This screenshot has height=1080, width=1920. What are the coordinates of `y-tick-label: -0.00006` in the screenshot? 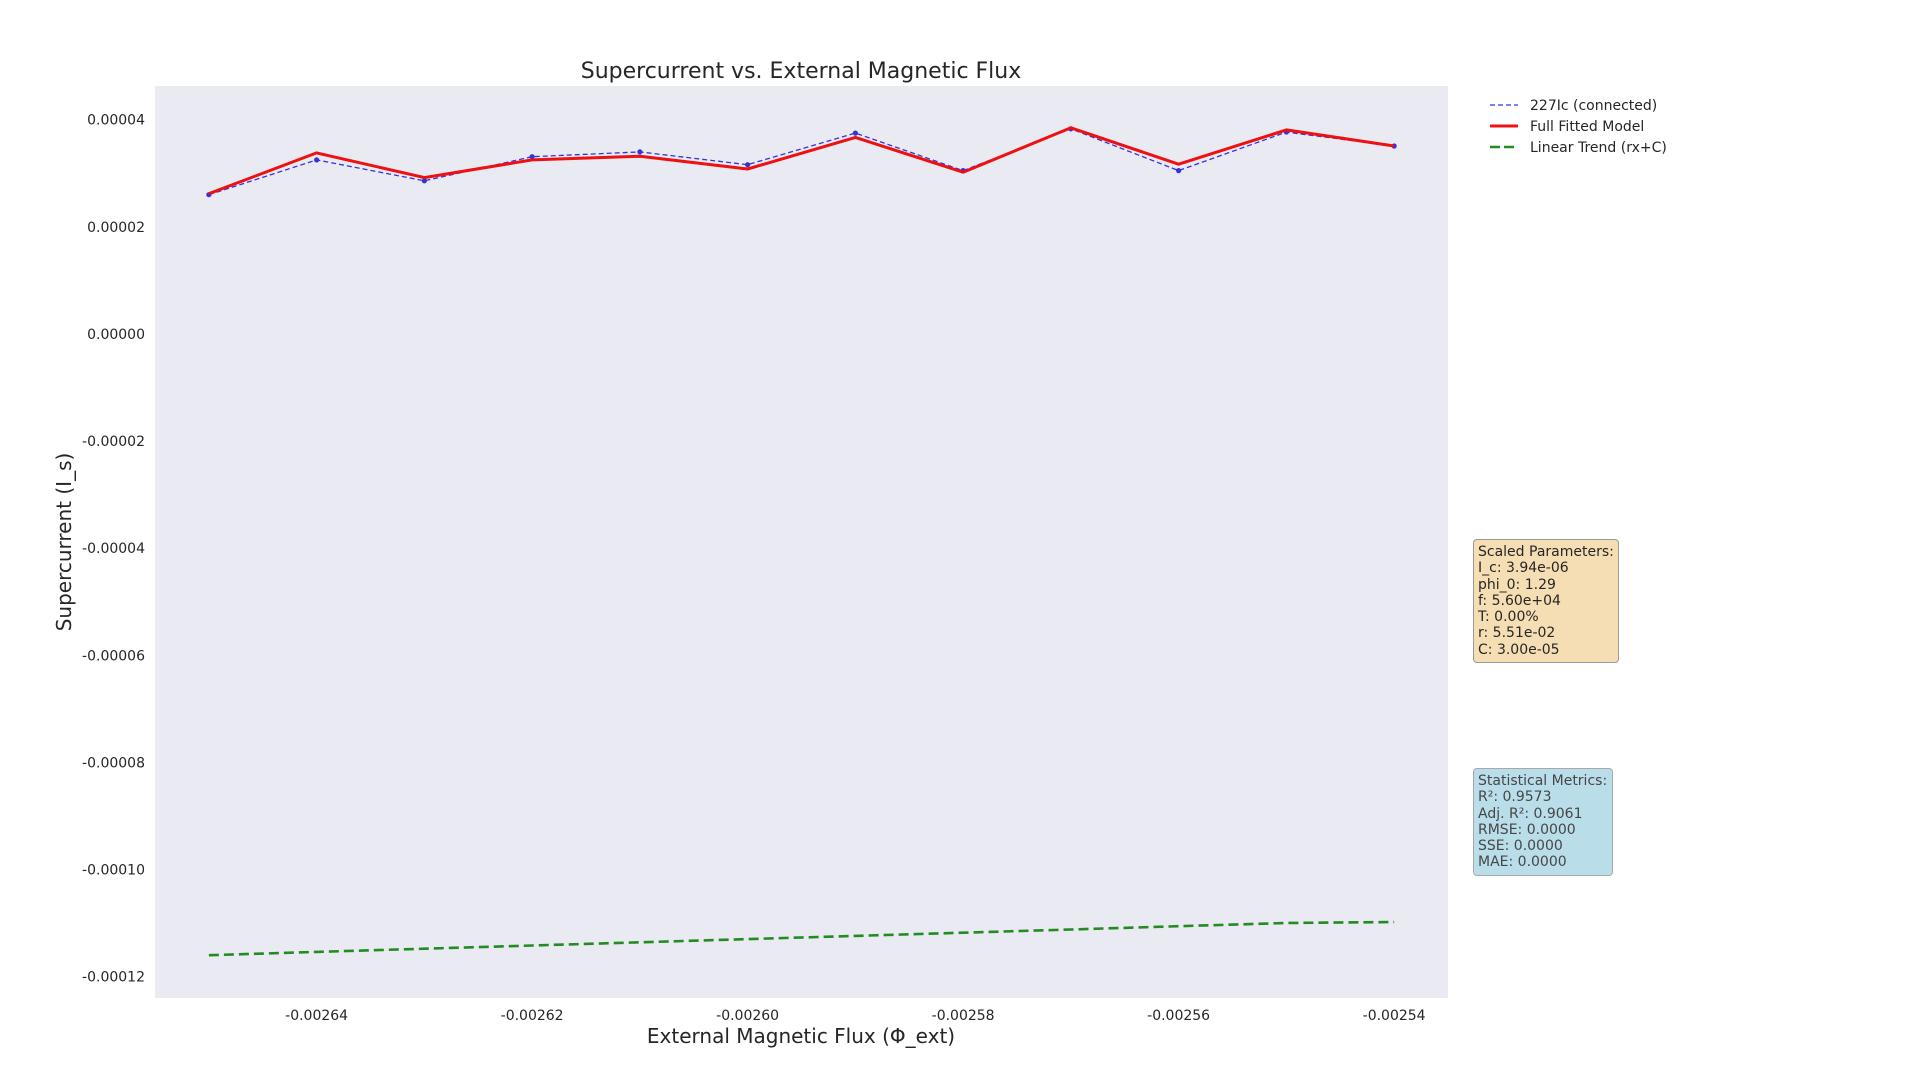 It's located at (113, 656).